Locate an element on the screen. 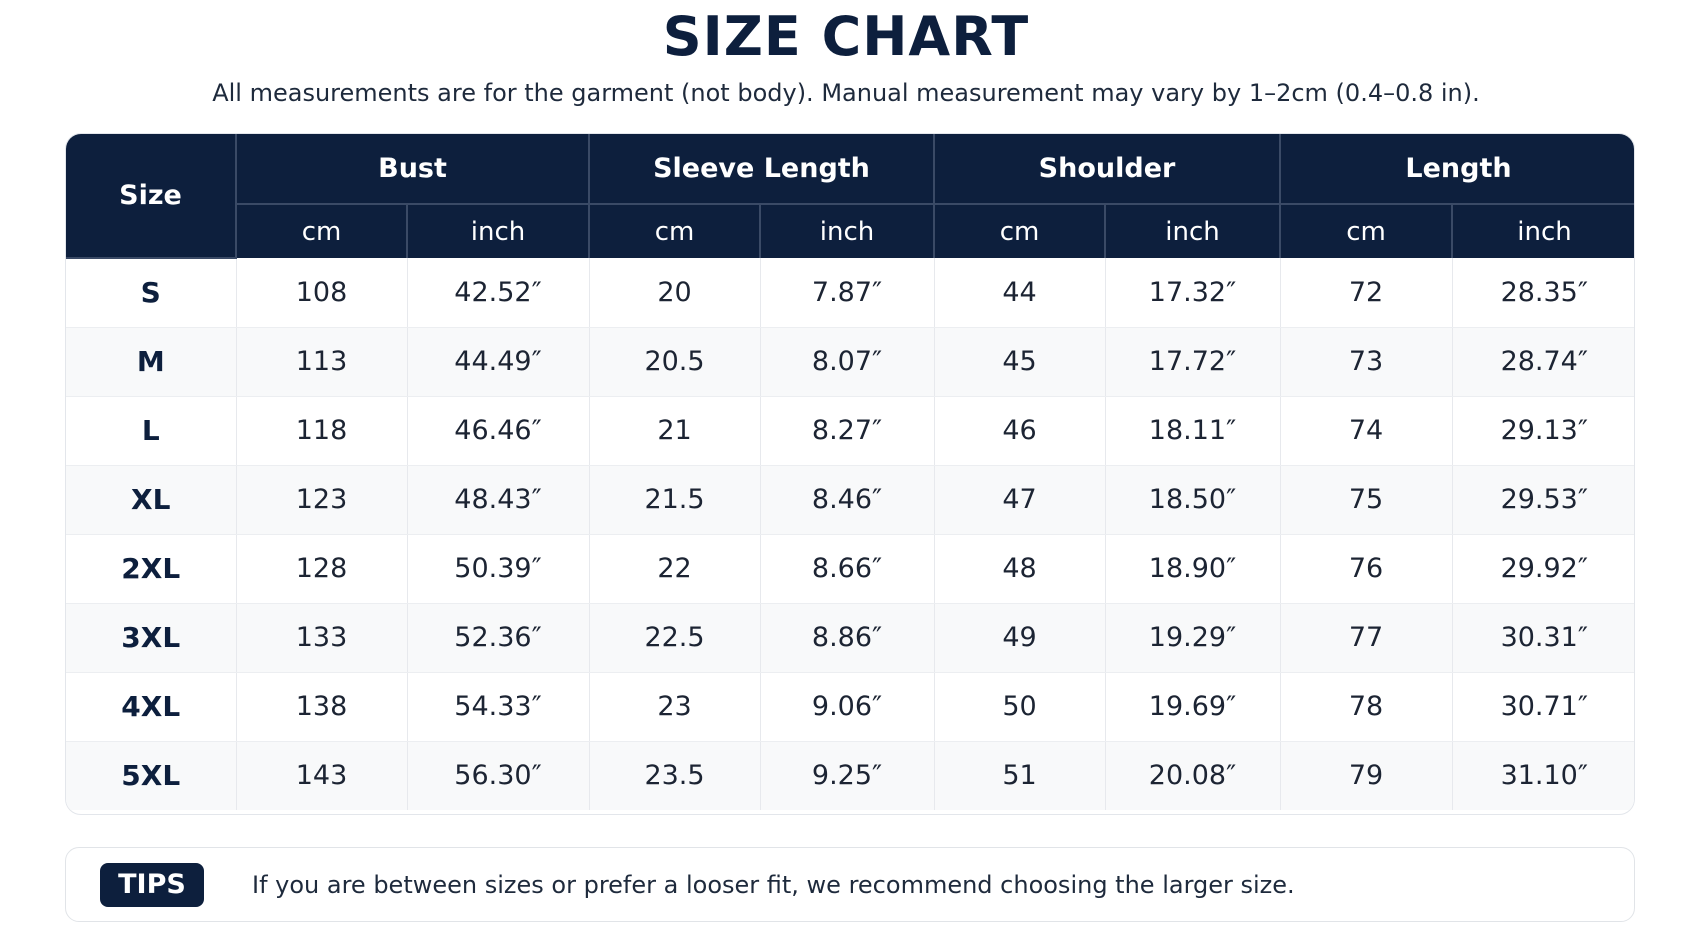  length-inch-cell: 30.31″ is located at coordinates (1543, 638).